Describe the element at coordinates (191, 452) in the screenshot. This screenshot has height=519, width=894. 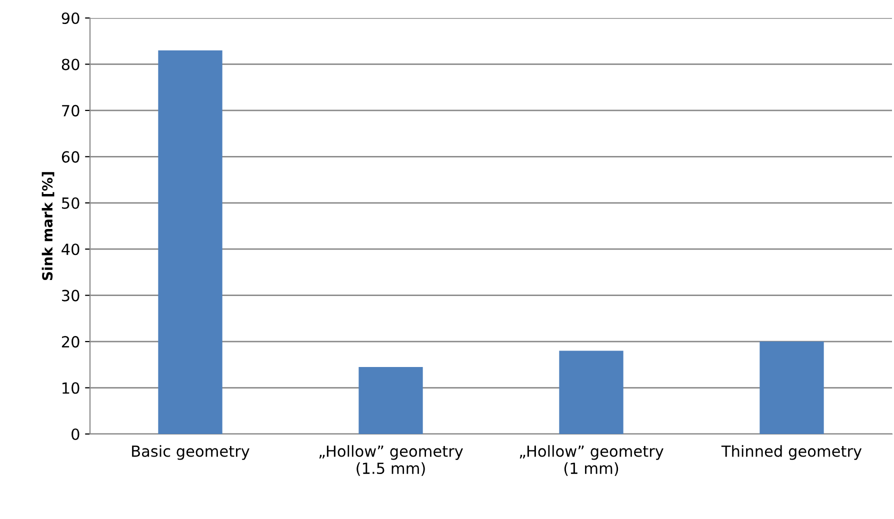
I see `x-tick-label: Basic geometry` at that location.